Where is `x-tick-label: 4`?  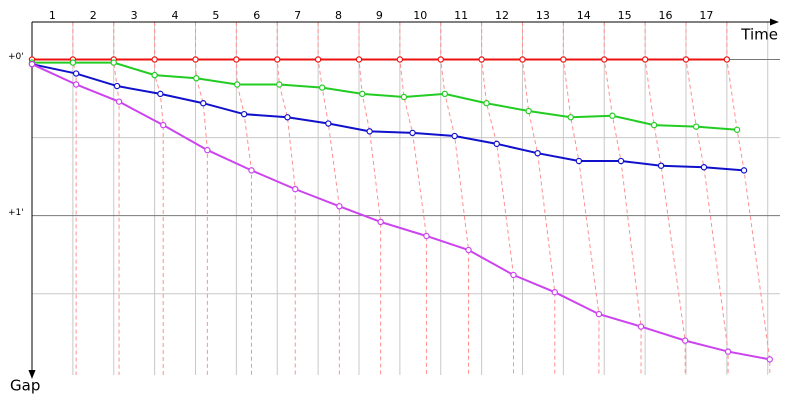
x-tick-label: 4 is located at coordinates (175, 15).